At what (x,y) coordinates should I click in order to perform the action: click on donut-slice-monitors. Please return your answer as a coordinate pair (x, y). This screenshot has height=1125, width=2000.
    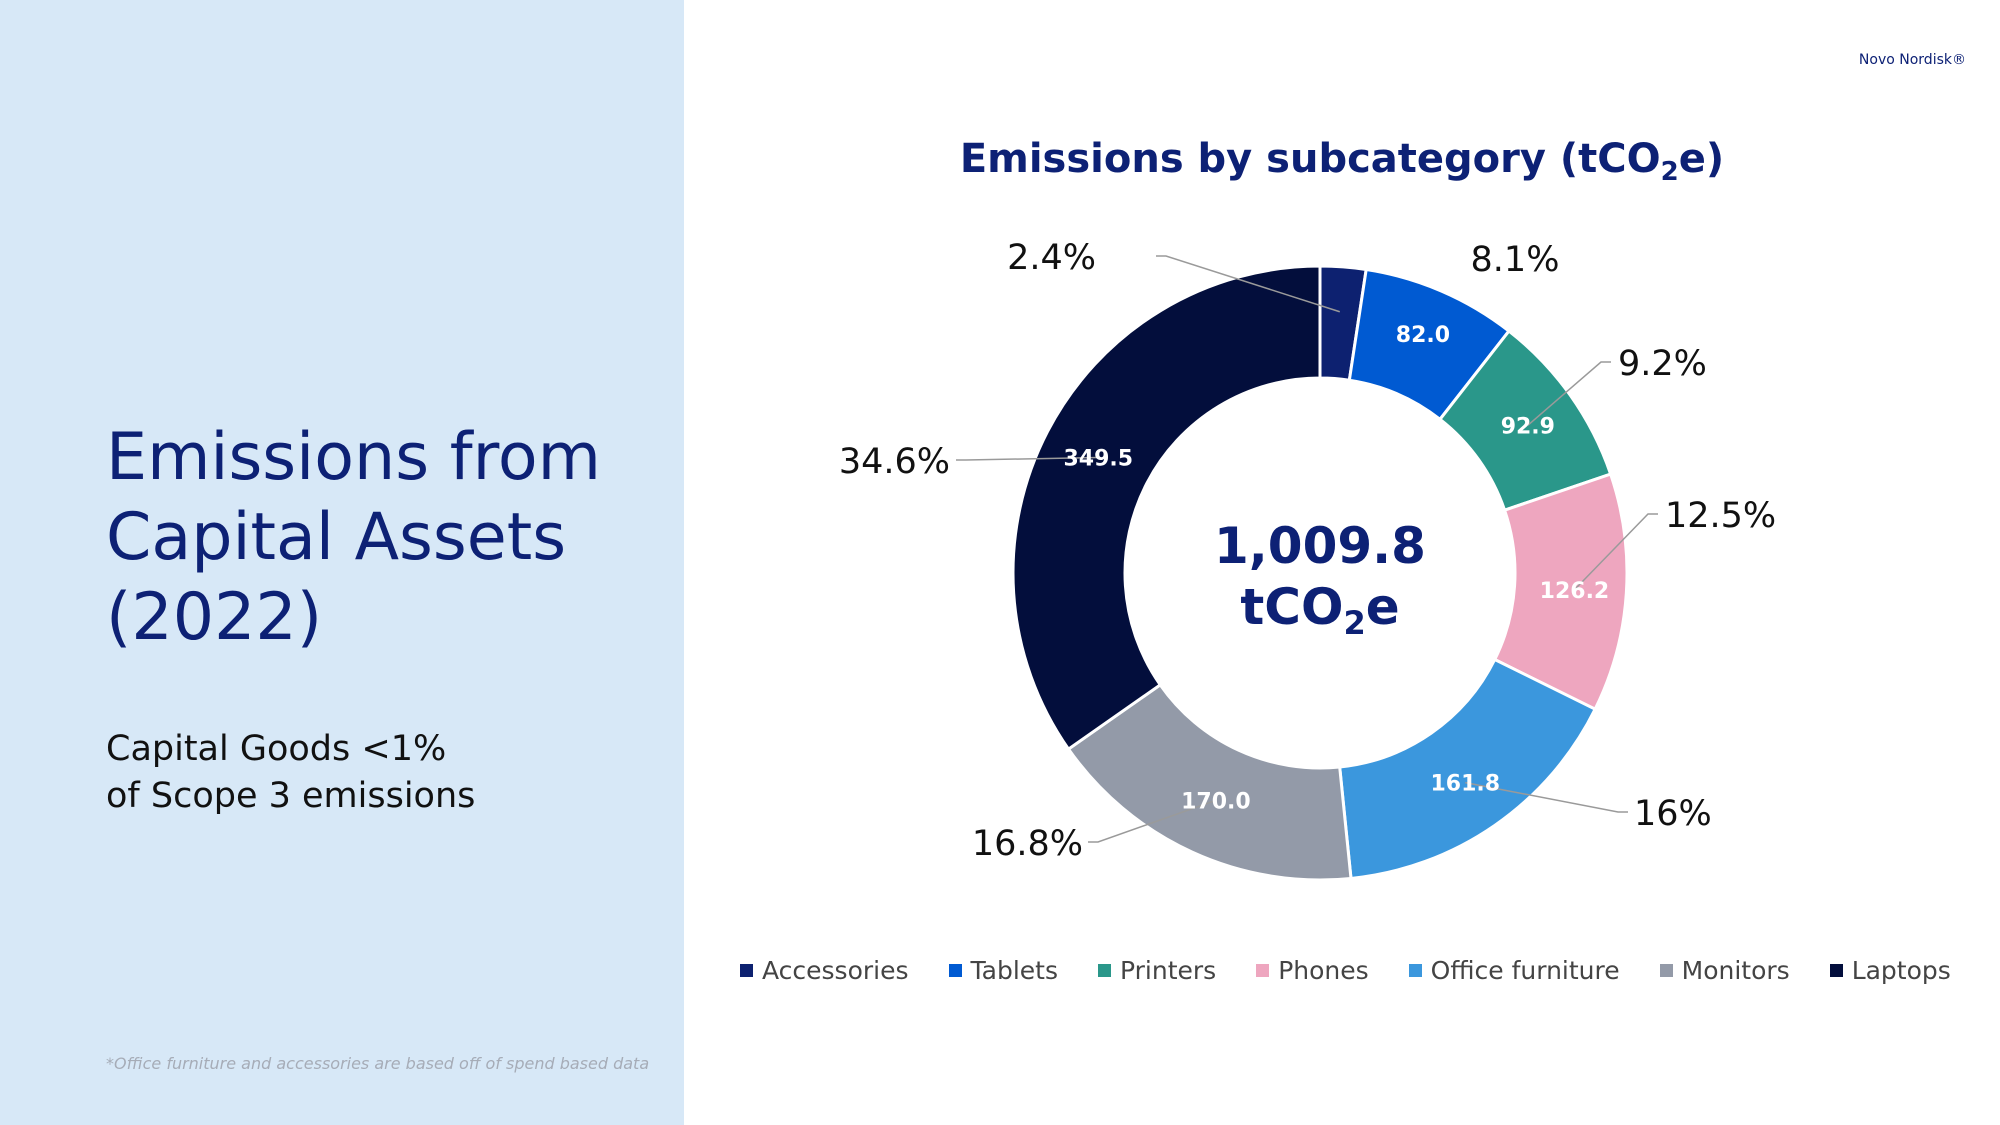
    Looking at the image, I should click on (1209, 782).